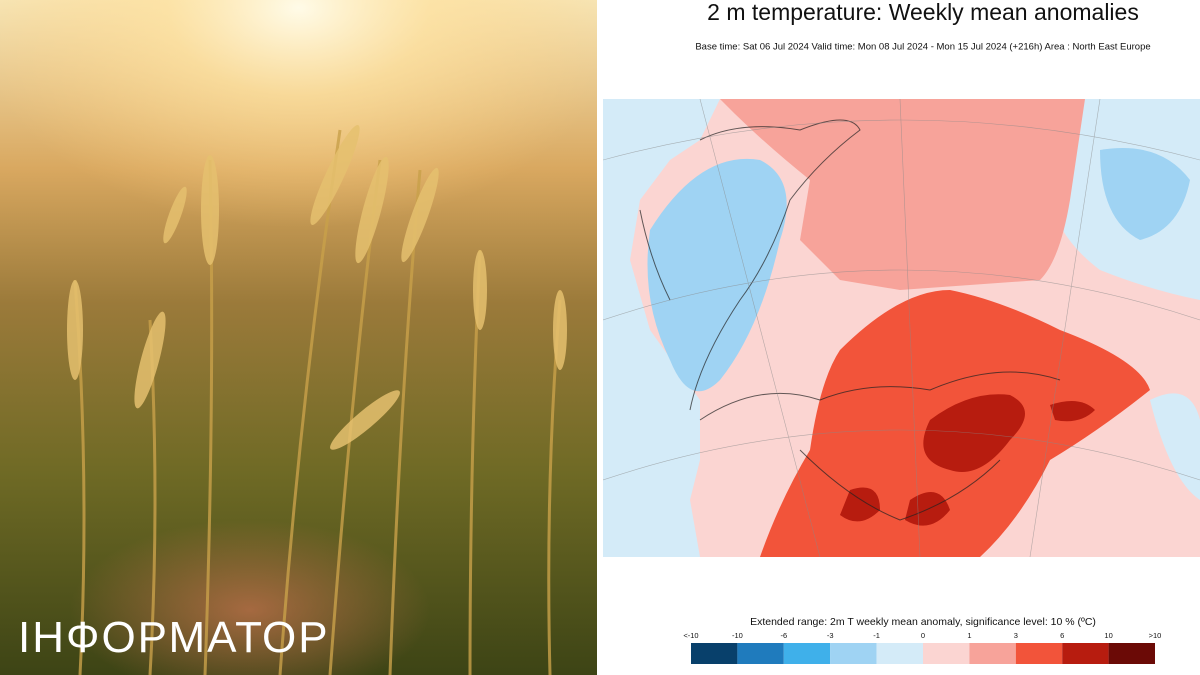 The image size is (1200, 675). I want to click on legend-label: >10, so click(1155, 635).